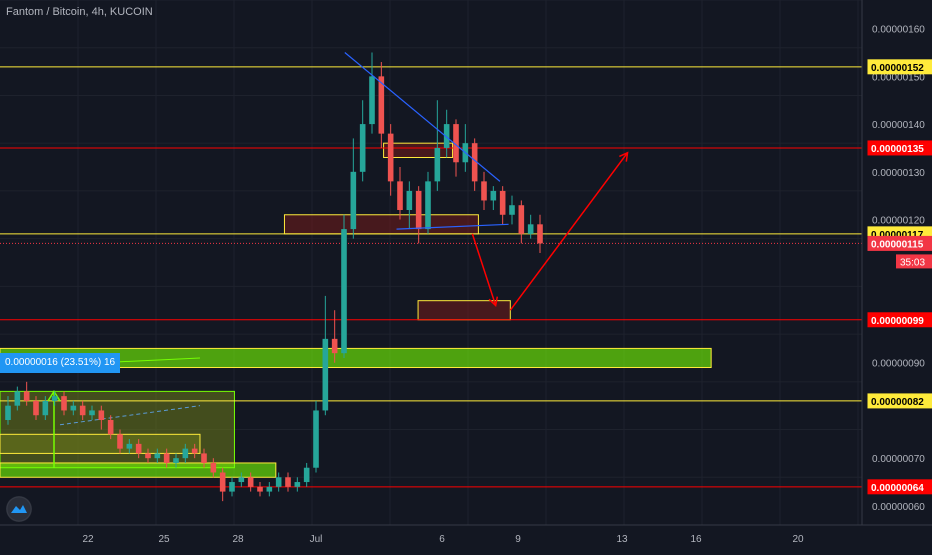 The height and width of the screenshot is (555, 932). What do you see at coordinates (898, 459) in the screenshot?
I see `y-tick-label: 0.00000070` at bounding box center [898, 459].